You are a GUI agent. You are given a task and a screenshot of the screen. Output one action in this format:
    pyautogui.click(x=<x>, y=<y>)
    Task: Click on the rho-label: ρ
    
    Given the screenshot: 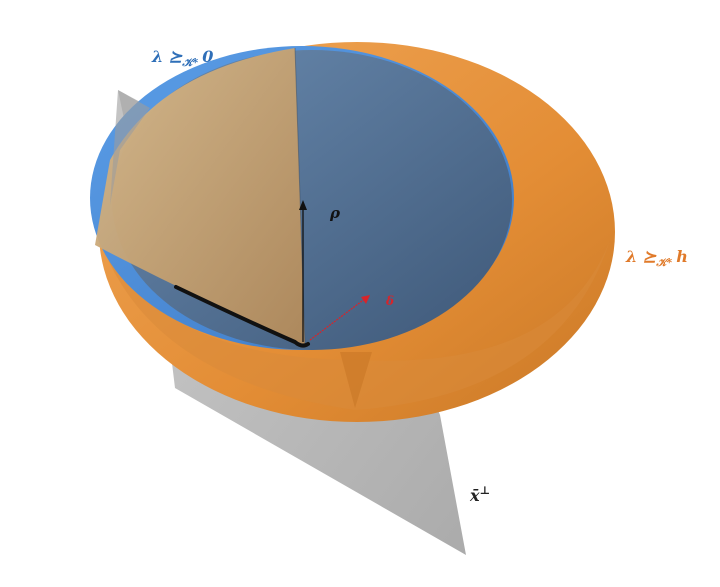 What is the action you would take?
    pyautogui.click(x=335, y=213)
    